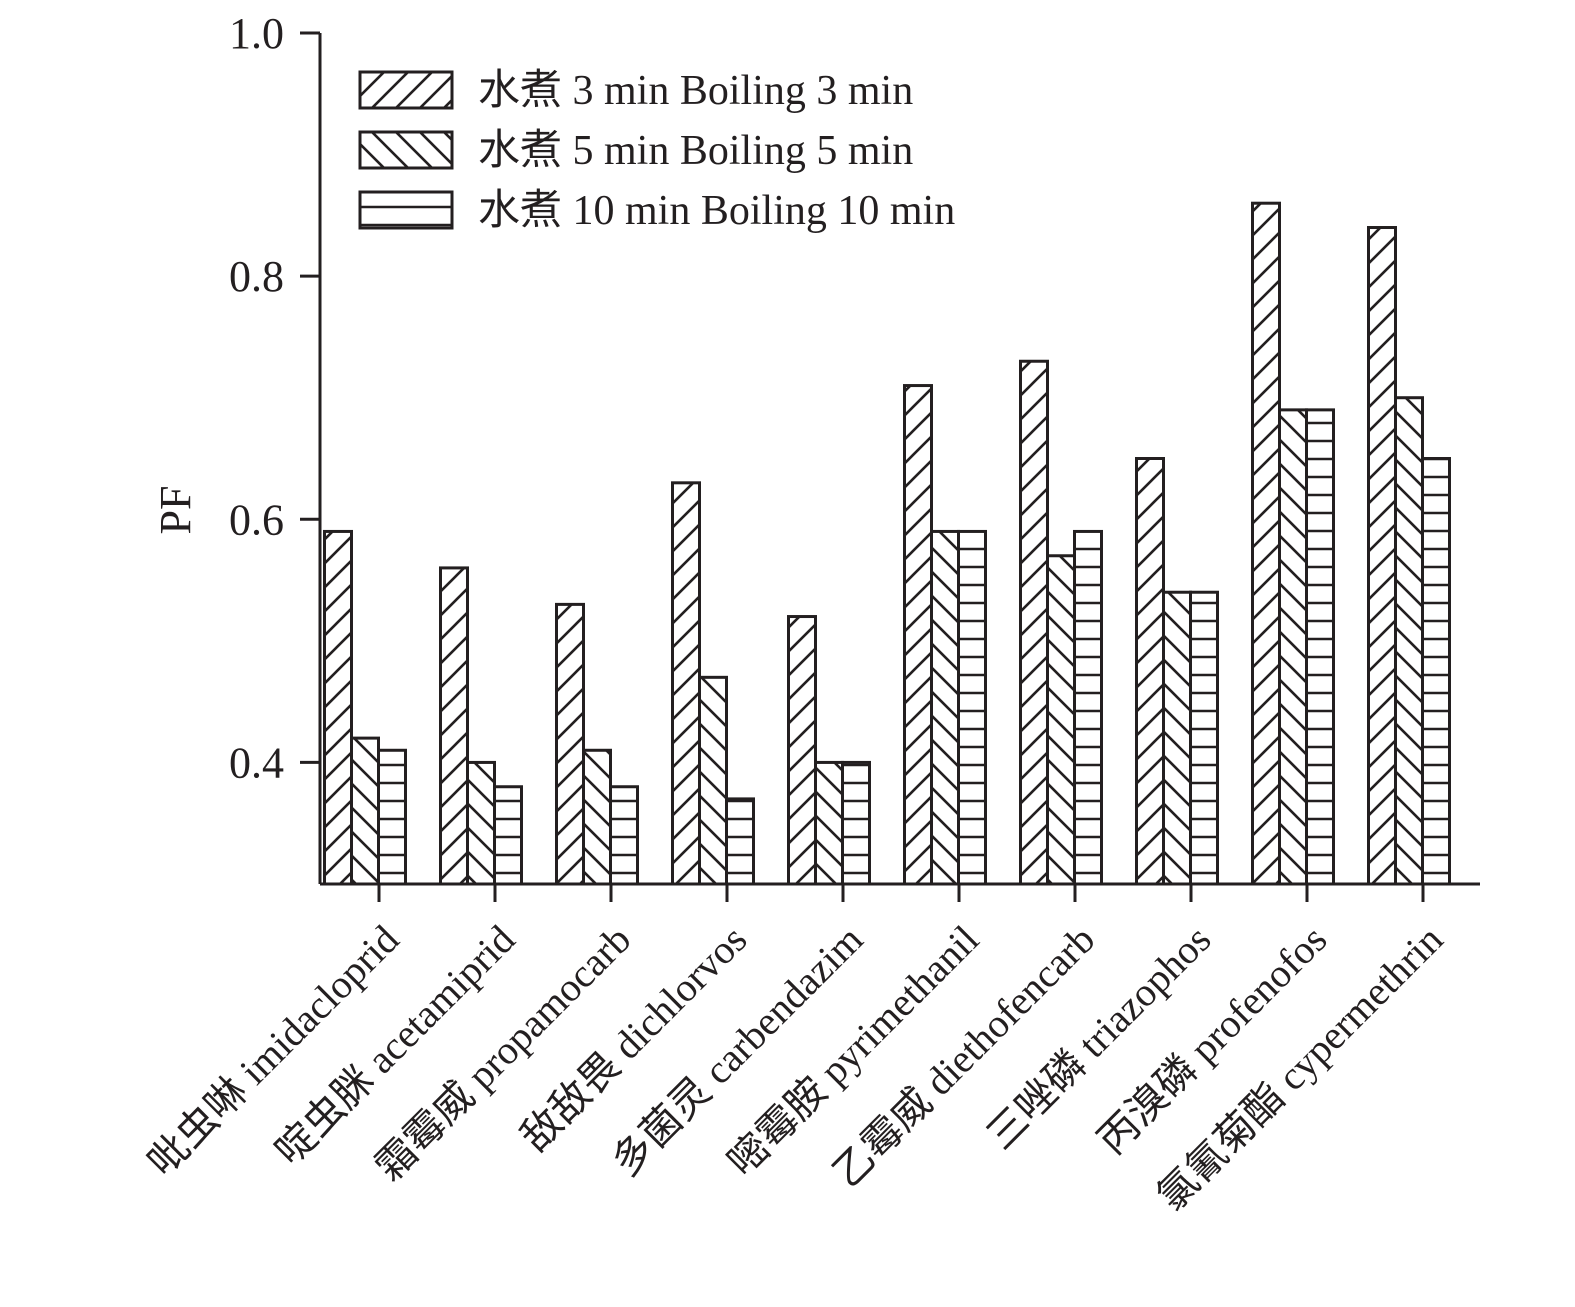 The image size is (1575, 1307). What do you see at coordinates (695, 91) in the screenshot?
I see `legend-label: 水煮 3 min Boiling 3 min` at bounding box center [695, 91].